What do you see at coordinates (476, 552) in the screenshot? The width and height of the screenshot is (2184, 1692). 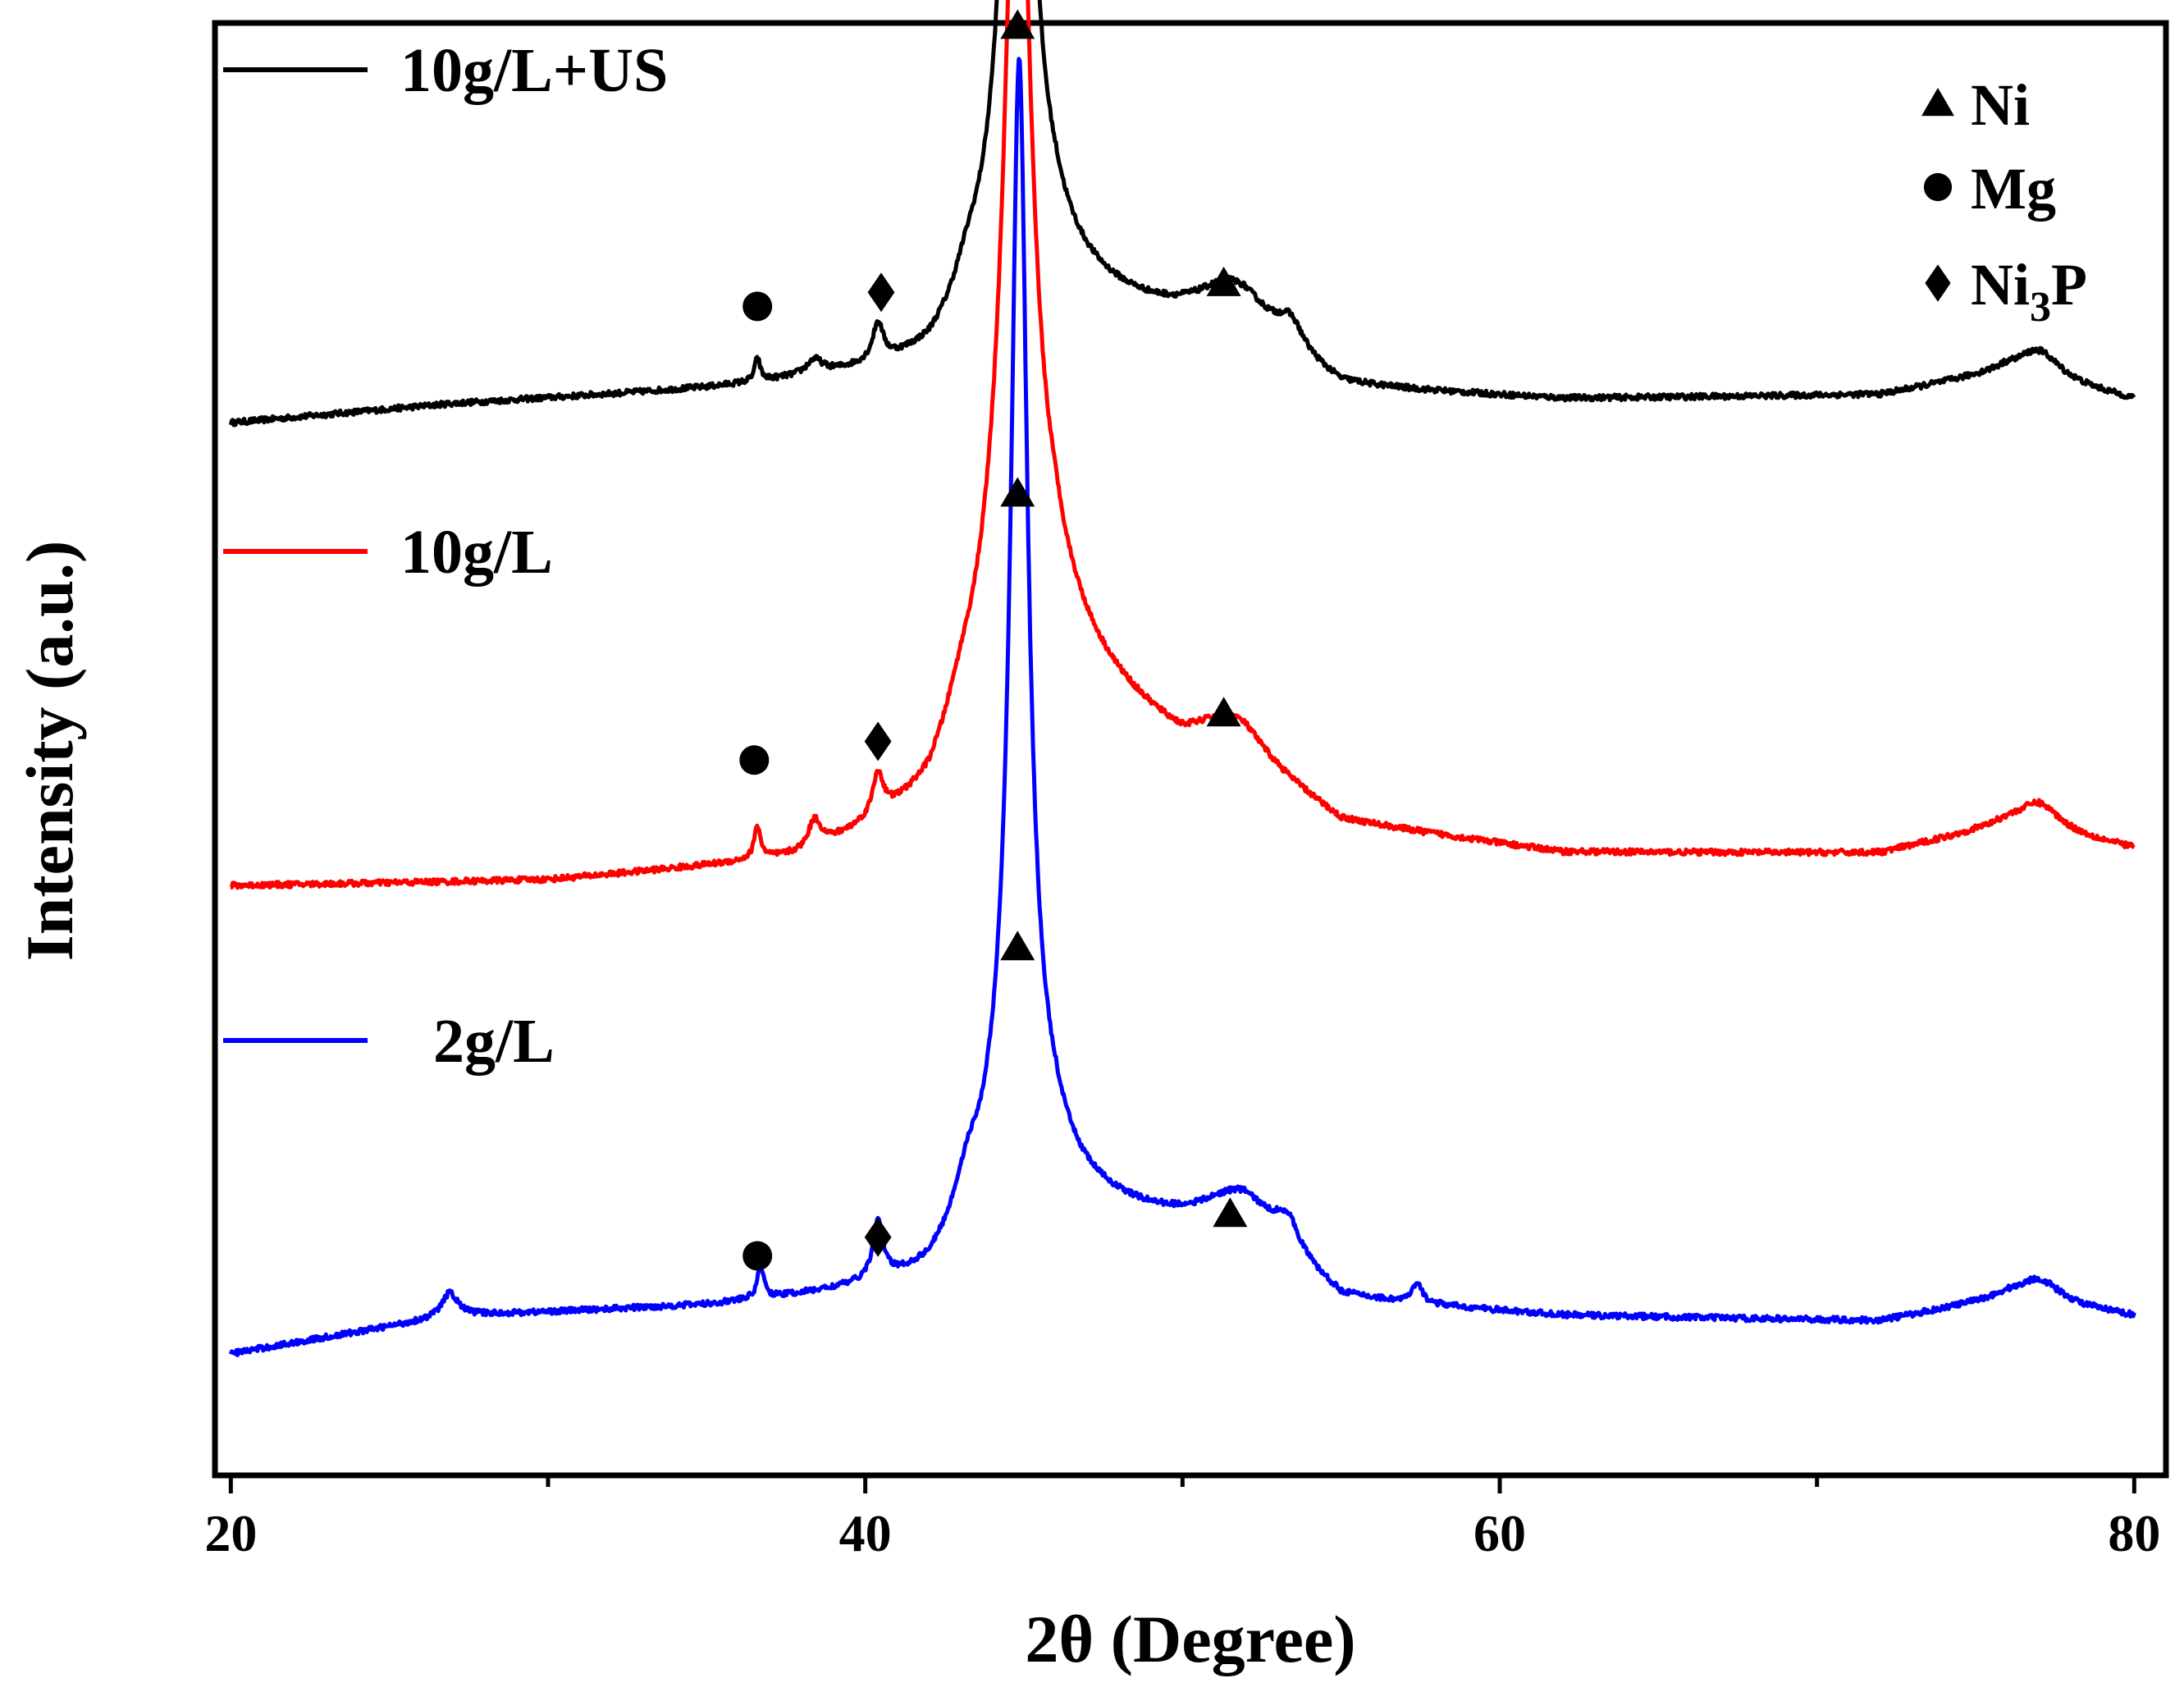 I see `series-legend-label: 10g/L` at bounding box center [476, 552].